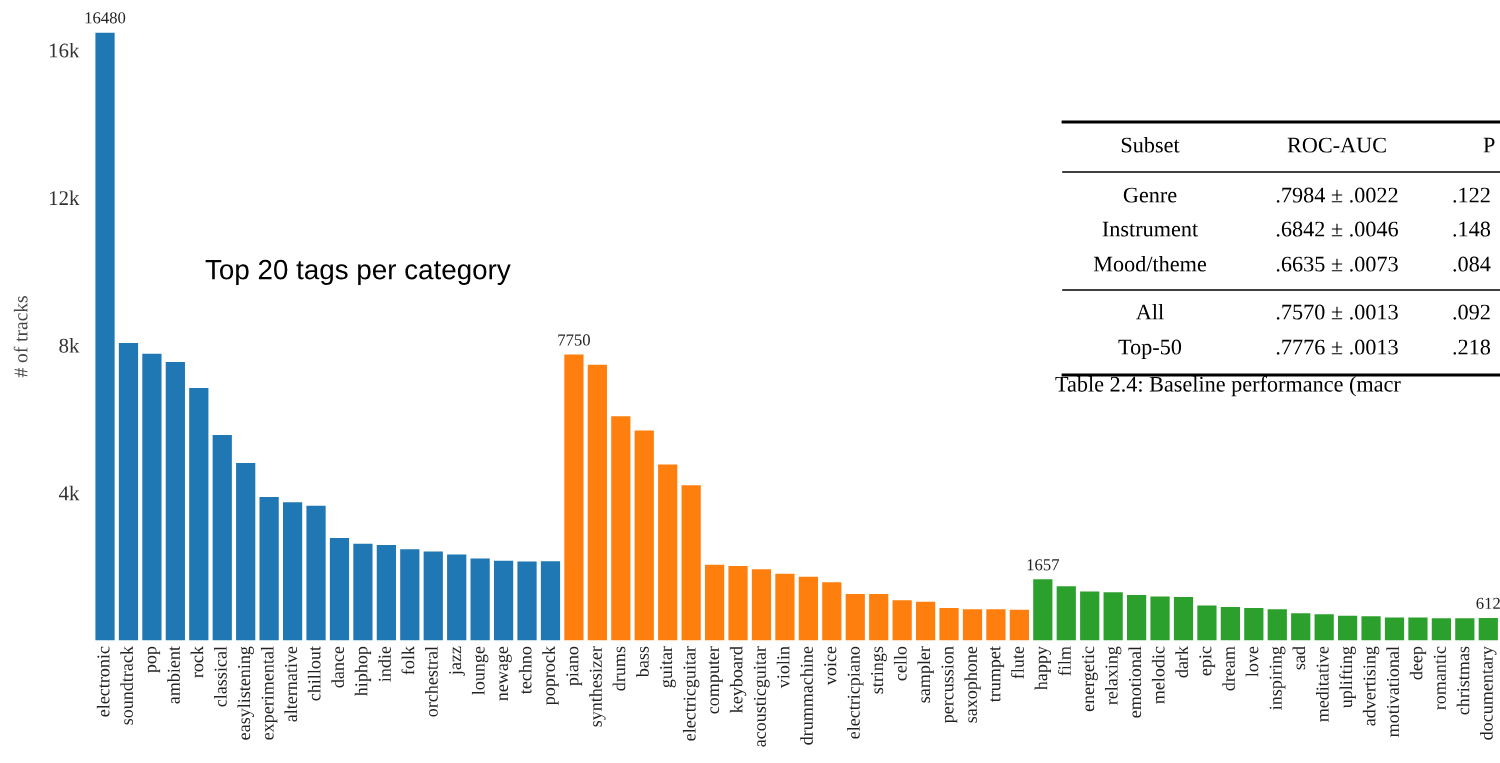 This screenshot has width=1500, height=763. I want to click on x-tick-label: motivational, so click(1393, 691).